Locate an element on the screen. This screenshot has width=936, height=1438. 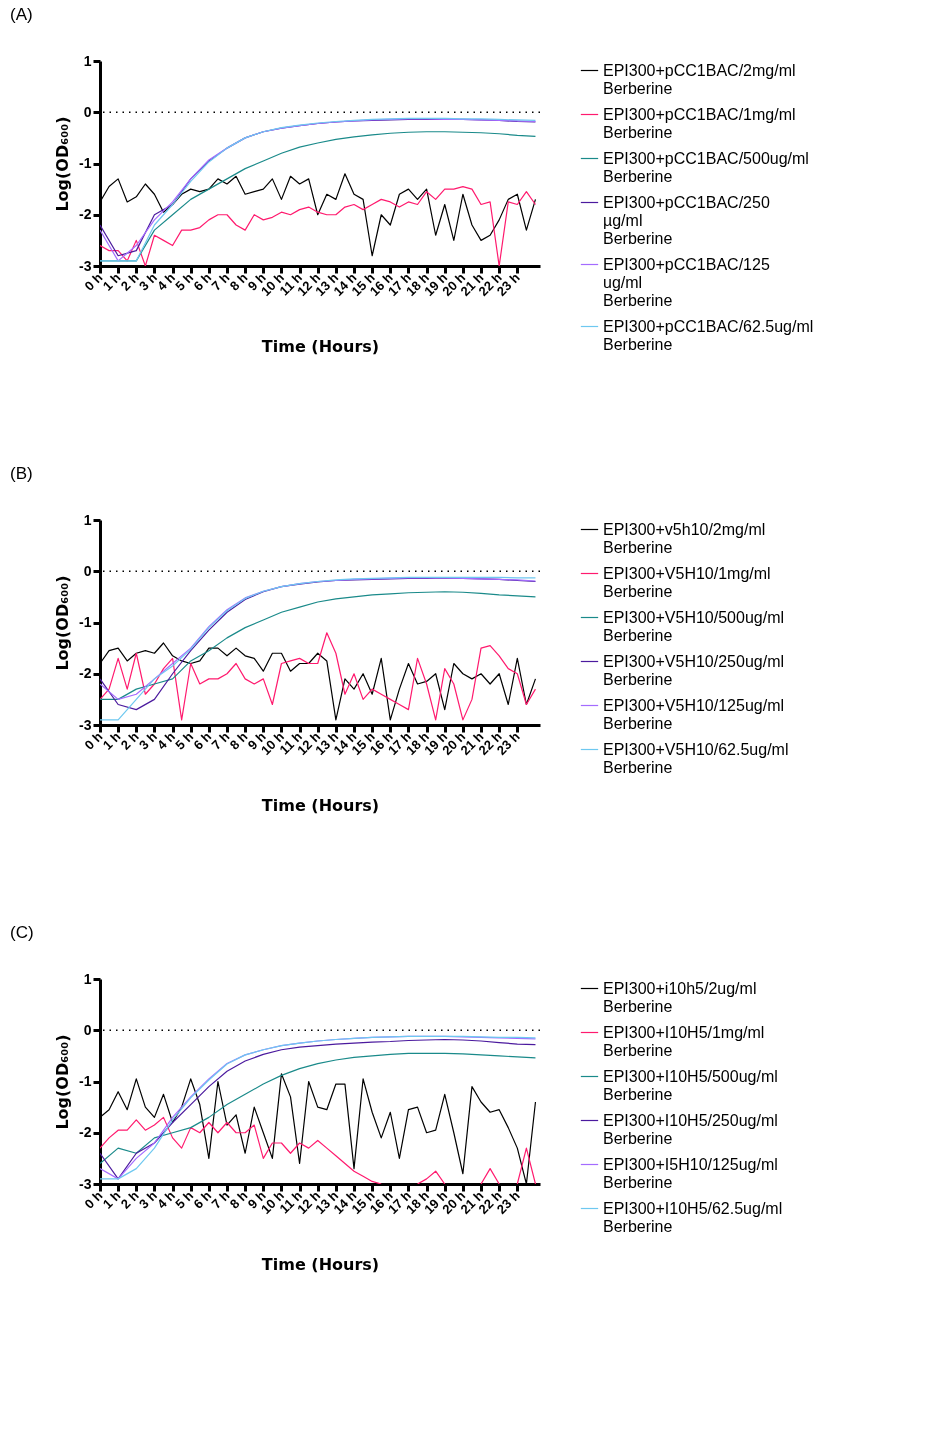
legend-label: EPI300+V5H10/62.5ug/ml Berberine is located at coordinates (696, 758).